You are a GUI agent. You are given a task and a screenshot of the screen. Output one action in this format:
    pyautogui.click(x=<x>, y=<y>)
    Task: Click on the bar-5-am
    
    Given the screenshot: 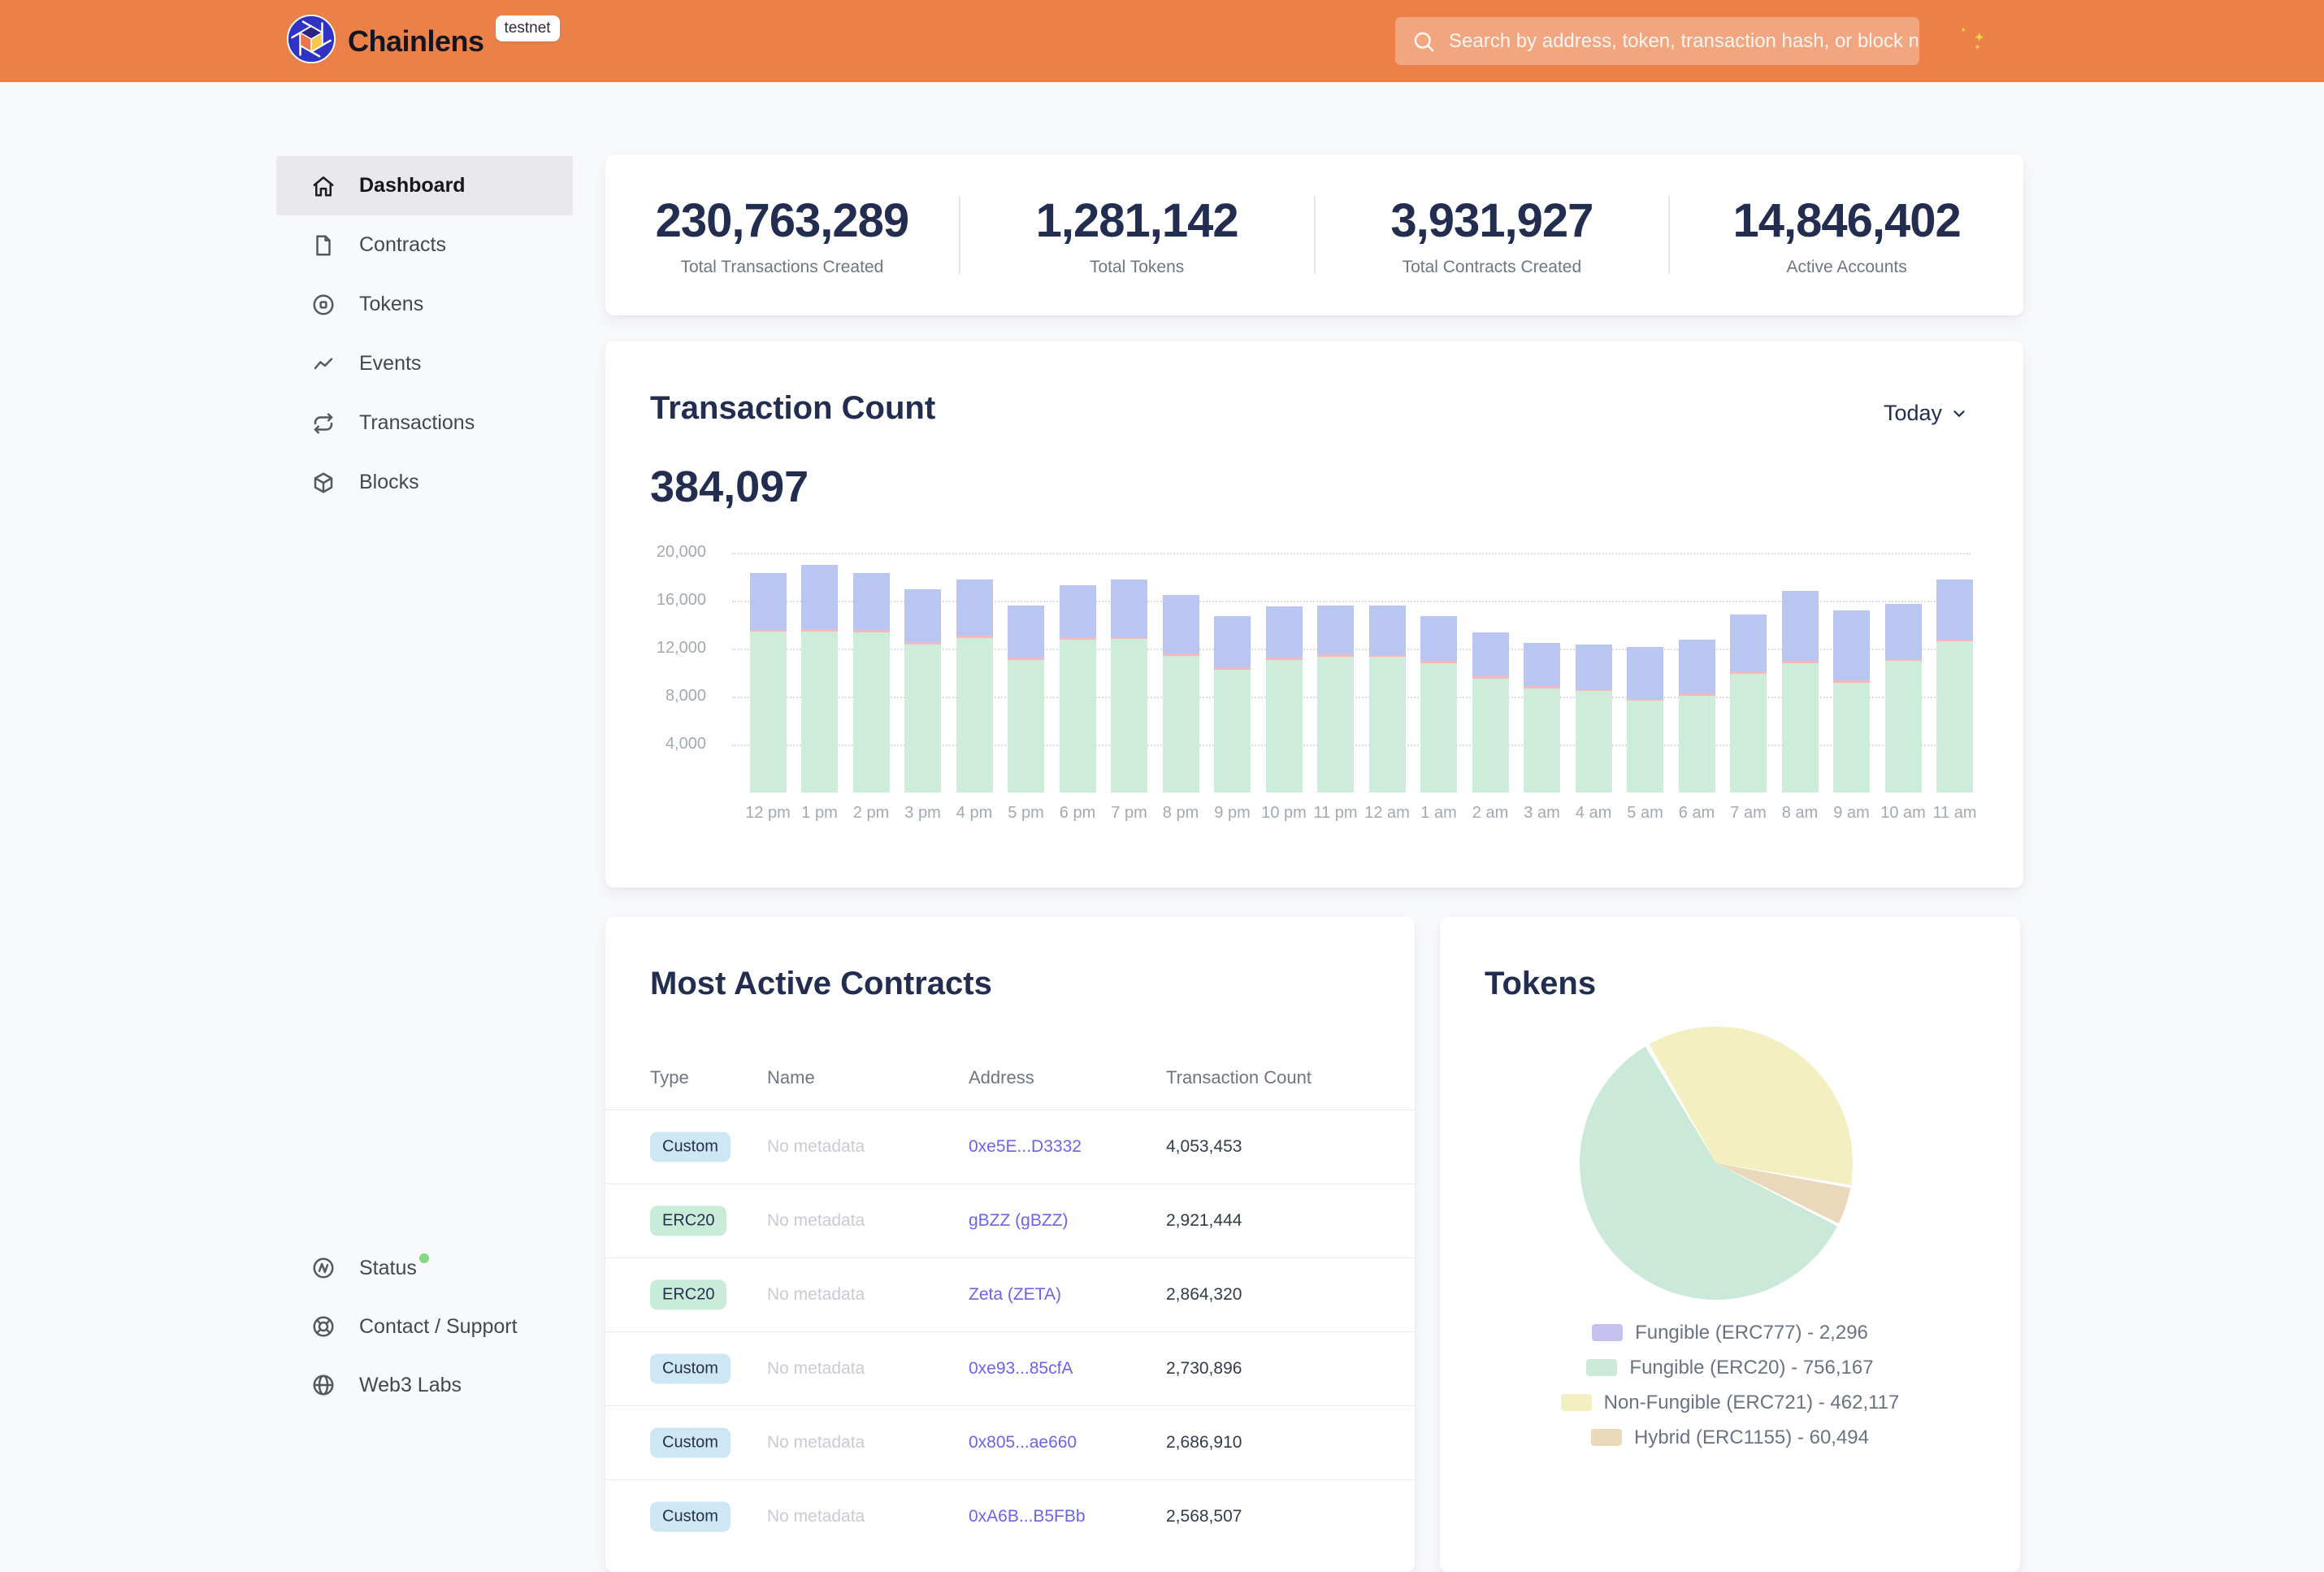 What is the action you would take?
    pyautogui.click(x=1645, y=720)
    